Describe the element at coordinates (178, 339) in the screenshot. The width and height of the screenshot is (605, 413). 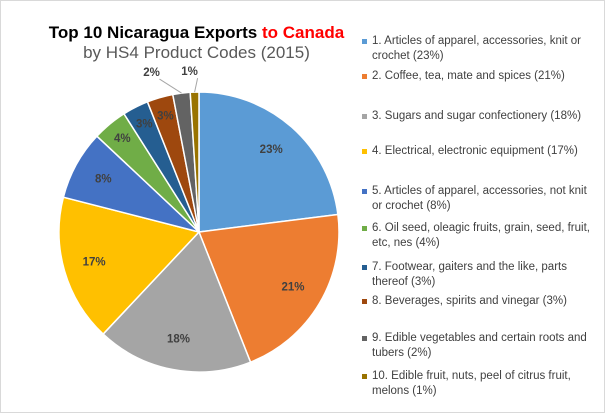
I see `pie-data-label: 18%` at that location.